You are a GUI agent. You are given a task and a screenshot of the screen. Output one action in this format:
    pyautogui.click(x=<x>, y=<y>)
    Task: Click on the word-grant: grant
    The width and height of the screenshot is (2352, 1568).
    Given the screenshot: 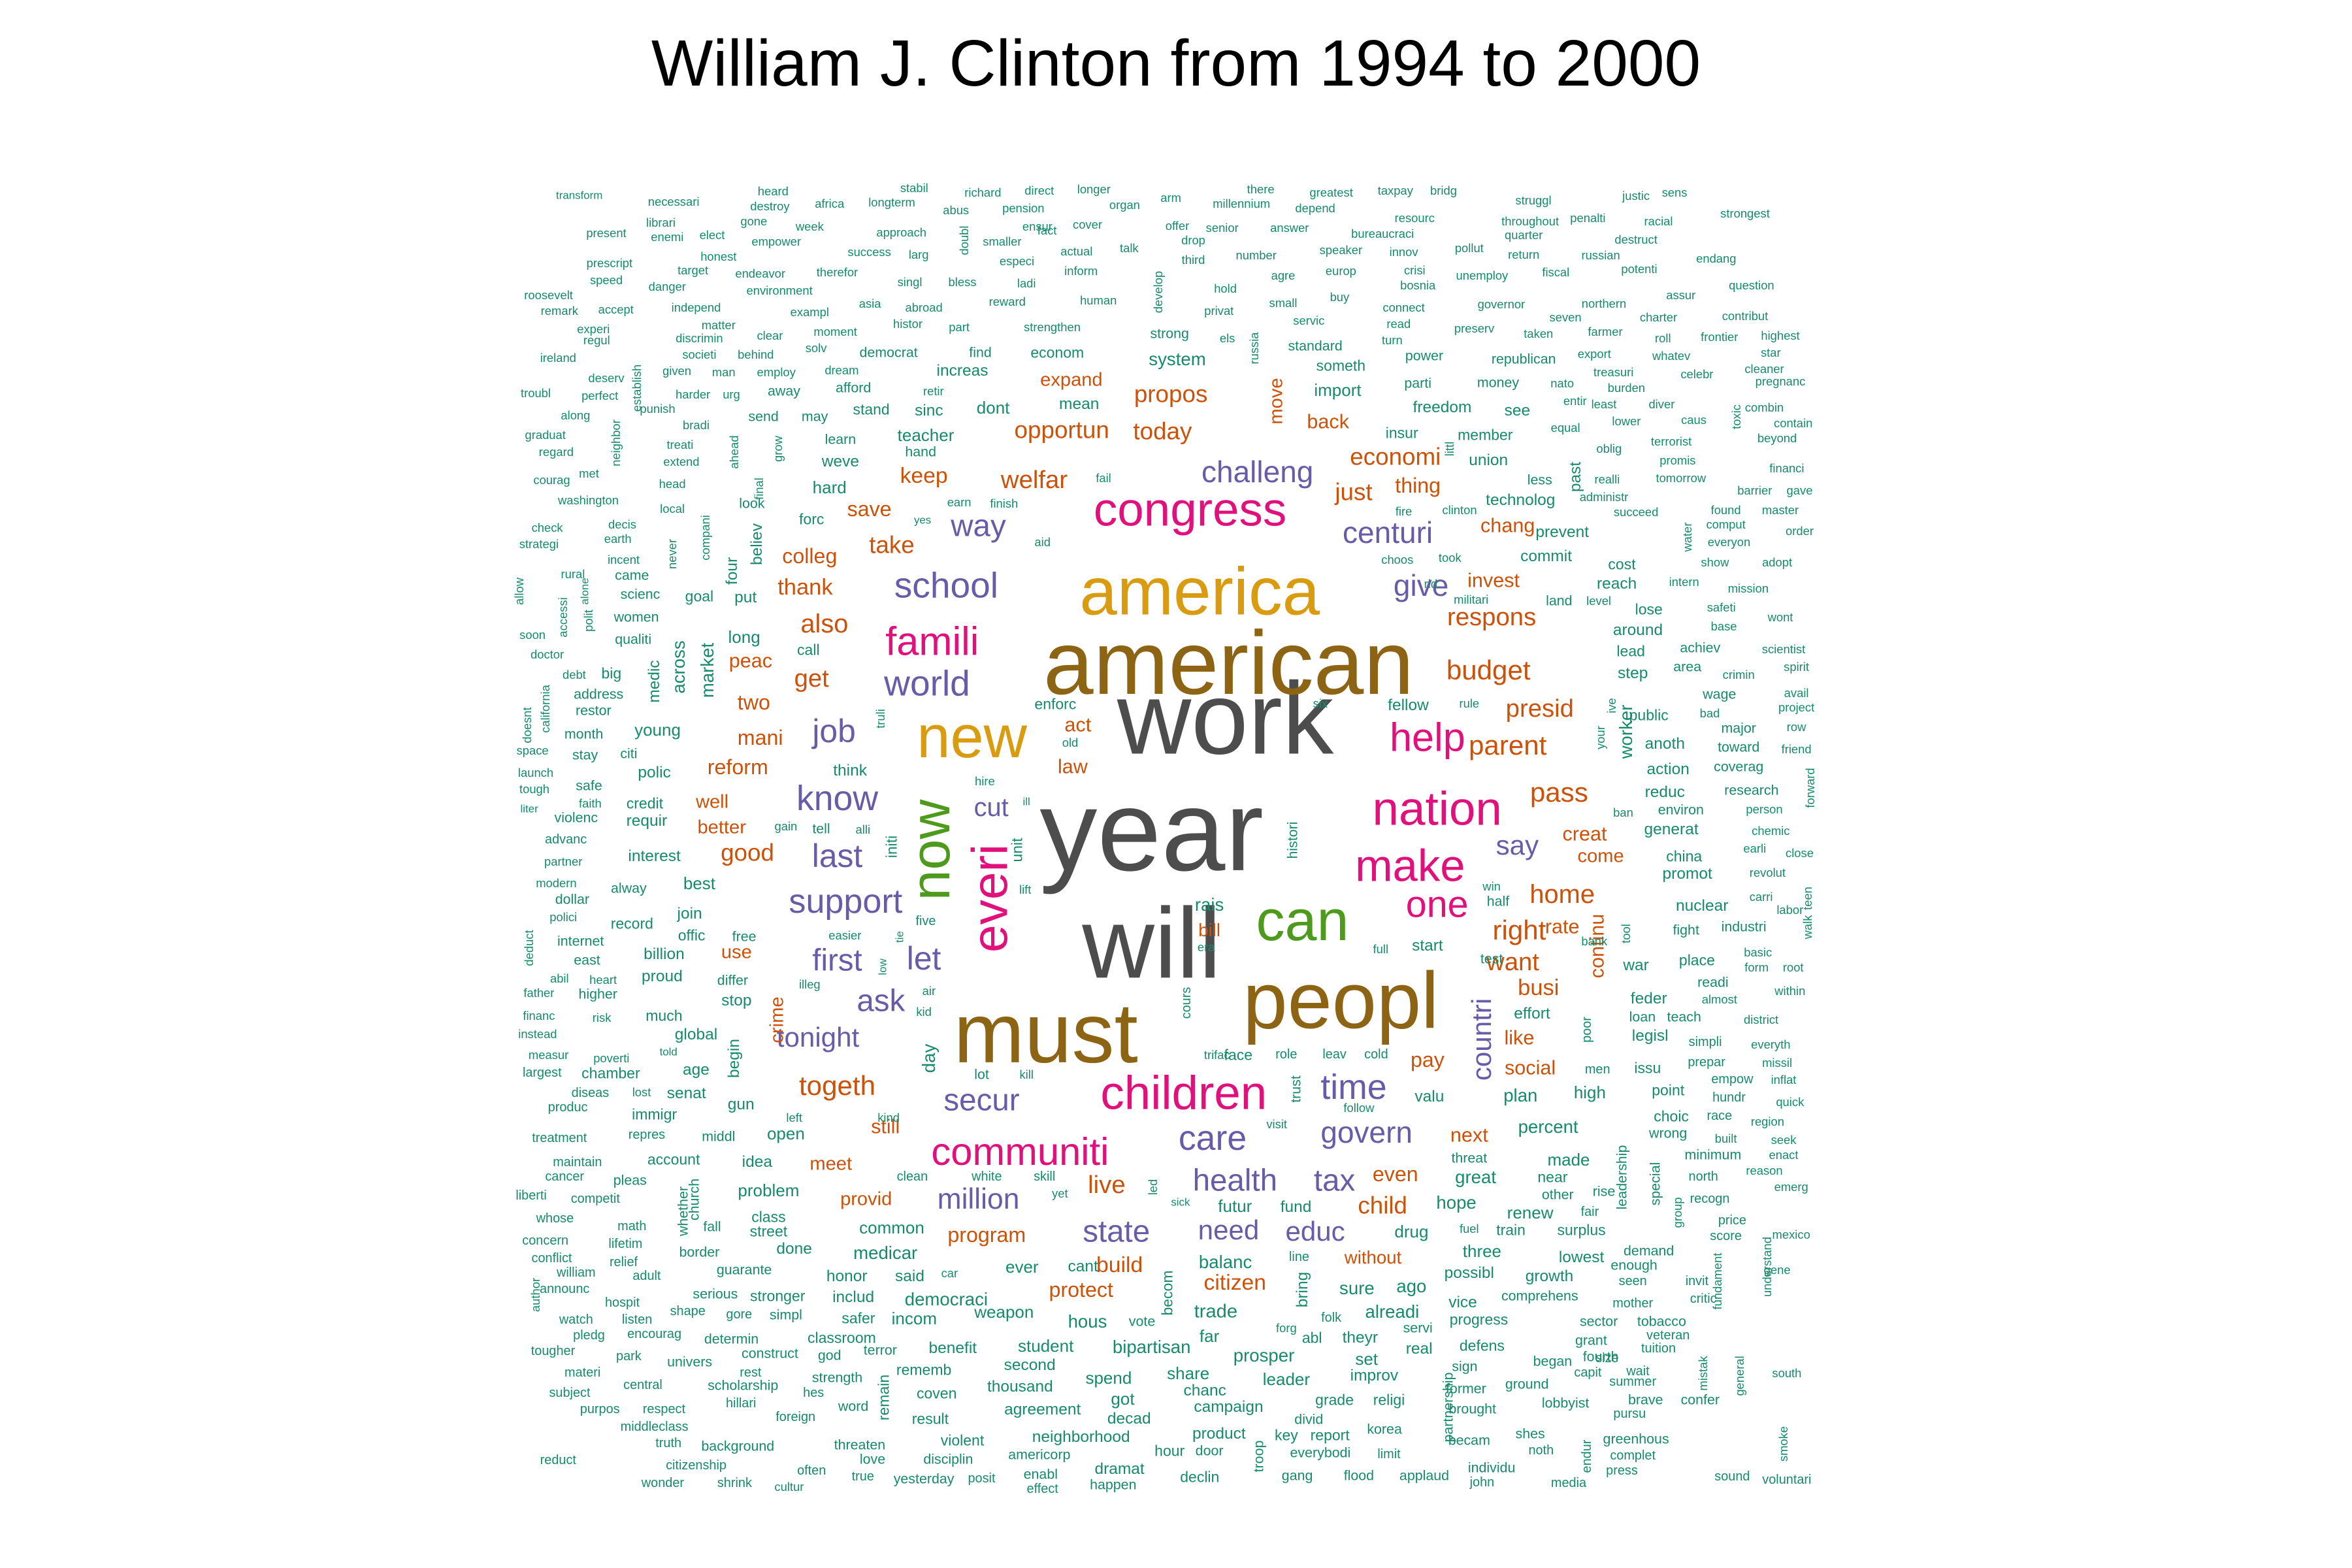 What is the action you would take?
    pyautogui.click(x=1591, y=1340)
    